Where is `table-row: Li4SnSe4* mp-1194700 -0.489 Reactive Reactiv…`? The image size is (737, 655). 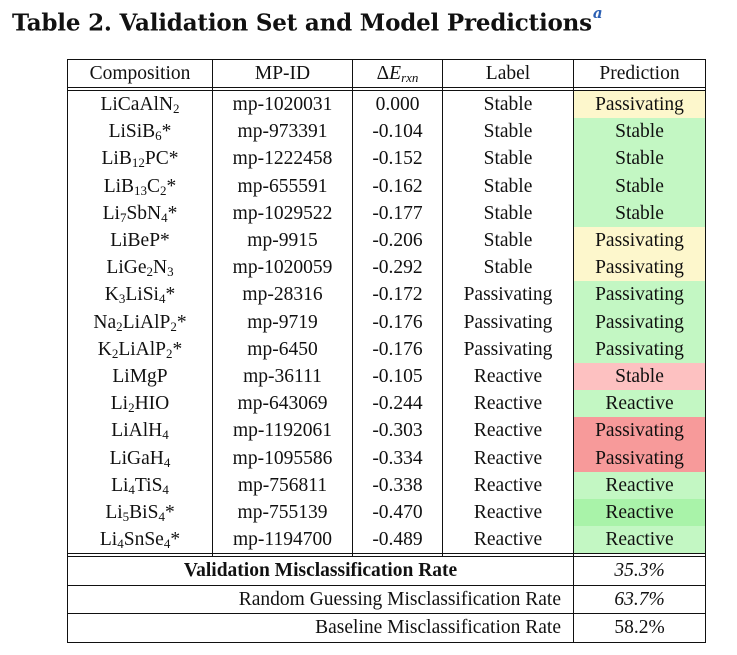 table-row: Li4SnSe4* mp-1194700 -0.489 Reactive Reactiv… is located at coordinates (386, 540).